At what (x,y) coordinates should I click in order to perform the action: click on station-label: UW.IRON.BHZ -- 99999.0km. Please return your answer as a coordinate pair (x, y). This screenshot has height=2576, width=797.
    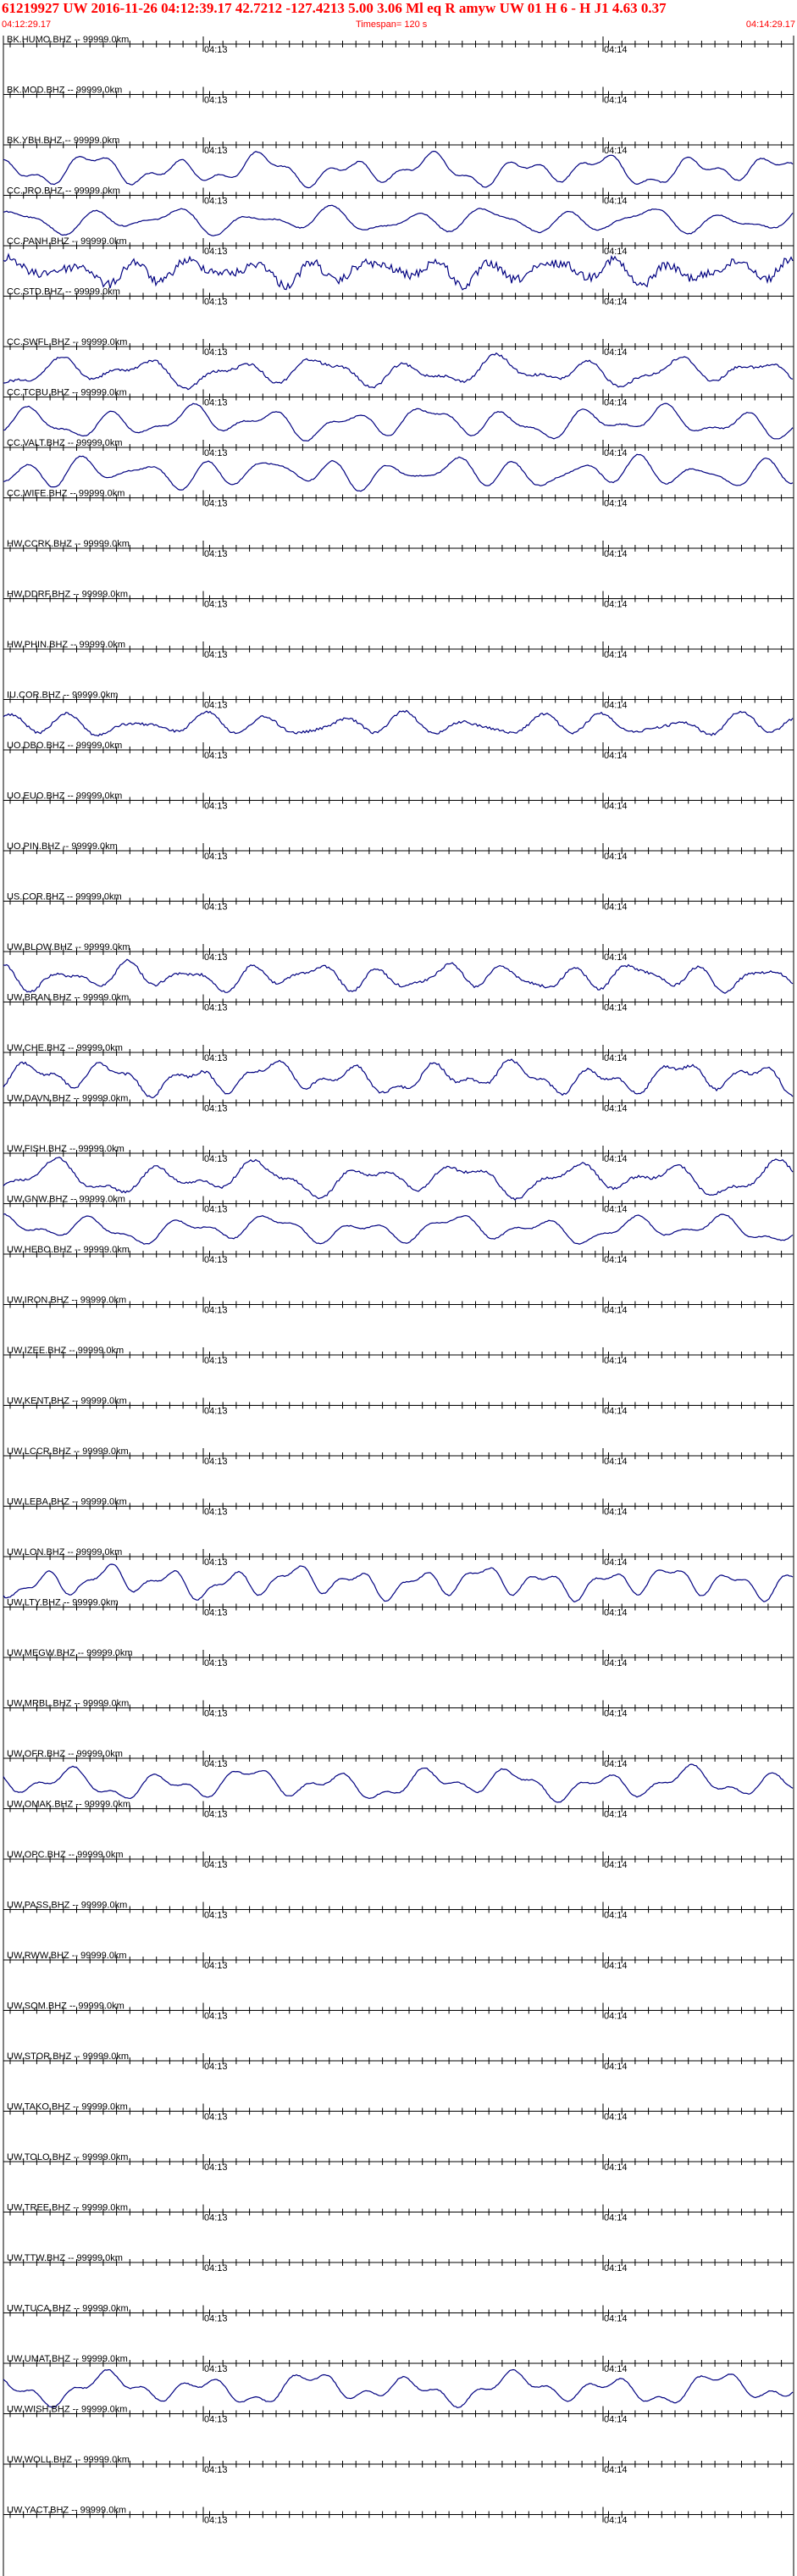
    Looking at the image, I should click on (66, 1301).